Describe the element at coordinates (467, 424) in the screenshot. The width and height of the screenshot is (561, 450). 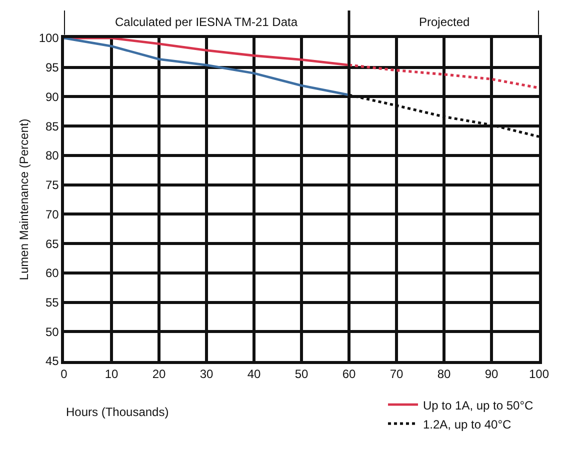
I see `legend-label: 1.2A, up to 40°C` at that location.